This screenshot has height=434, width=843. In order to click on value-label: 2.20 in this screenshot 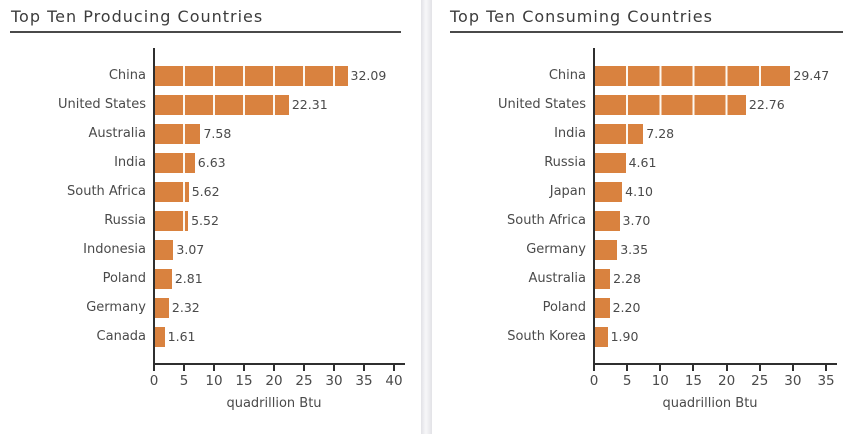, I will do `click(626, 307)`.